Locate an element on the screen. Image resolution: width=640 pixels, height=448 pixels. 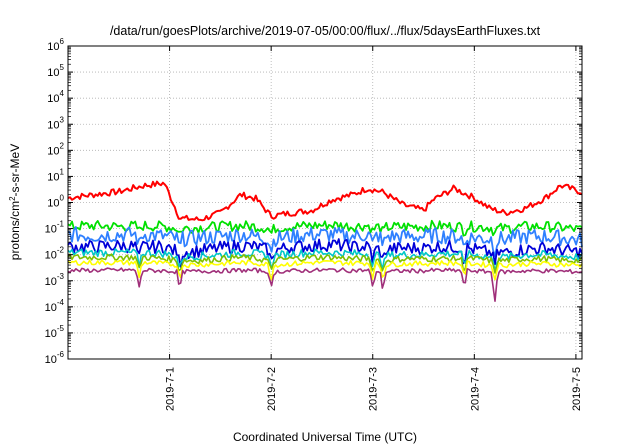
y-tick-label: 10⁻³ is located at coordinates (55, 280).